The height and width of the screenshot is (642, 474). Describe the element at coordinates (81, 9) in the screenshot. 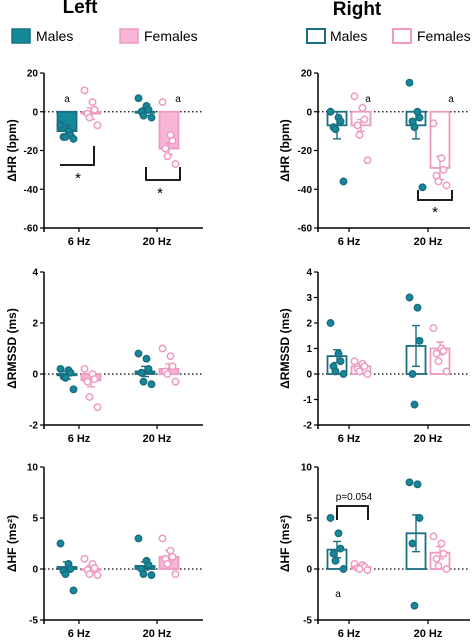

I see `title-left: Left` at that location.